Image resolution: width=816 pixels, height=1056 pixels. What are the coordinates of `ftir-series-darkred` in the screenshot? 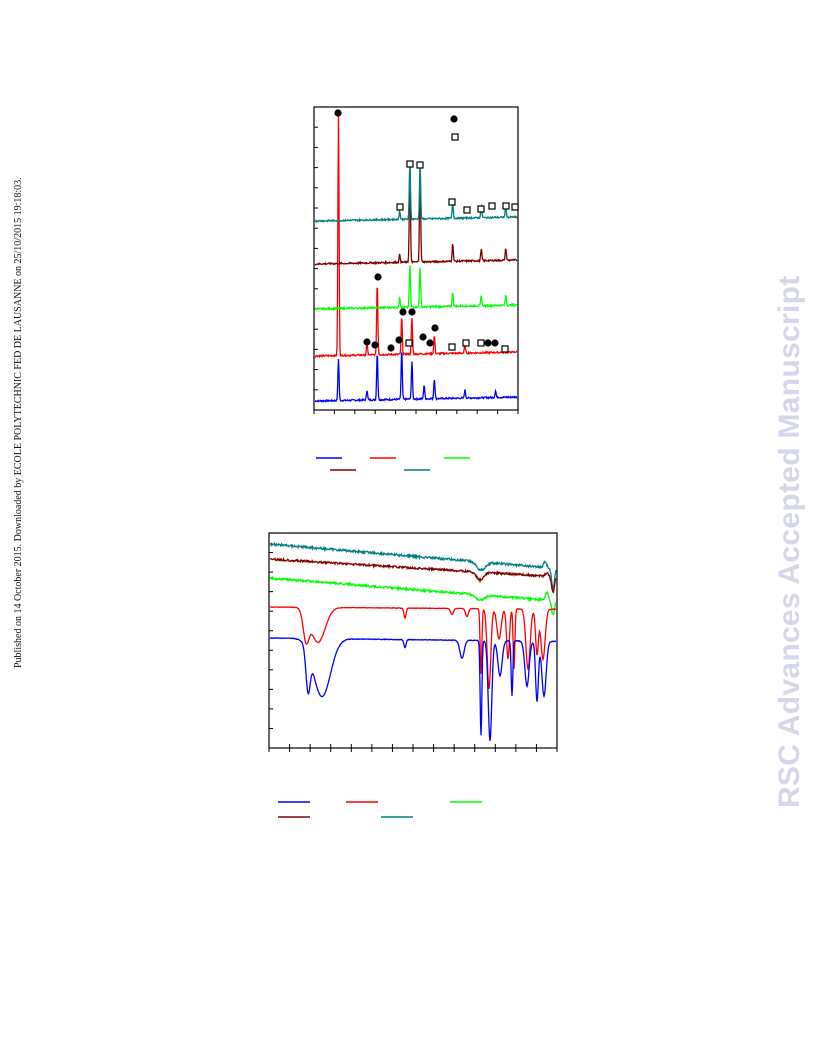 It's located at (413, 575).